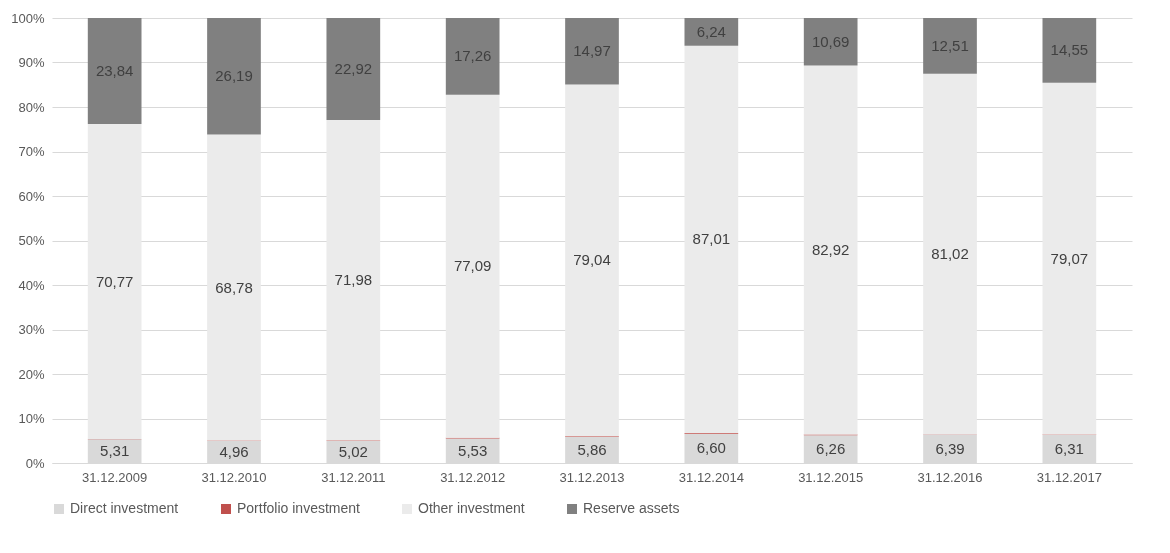 The width and height of the screenshot is (1170, 553). I want to click on data-label: 5,31, so click(115, 451).